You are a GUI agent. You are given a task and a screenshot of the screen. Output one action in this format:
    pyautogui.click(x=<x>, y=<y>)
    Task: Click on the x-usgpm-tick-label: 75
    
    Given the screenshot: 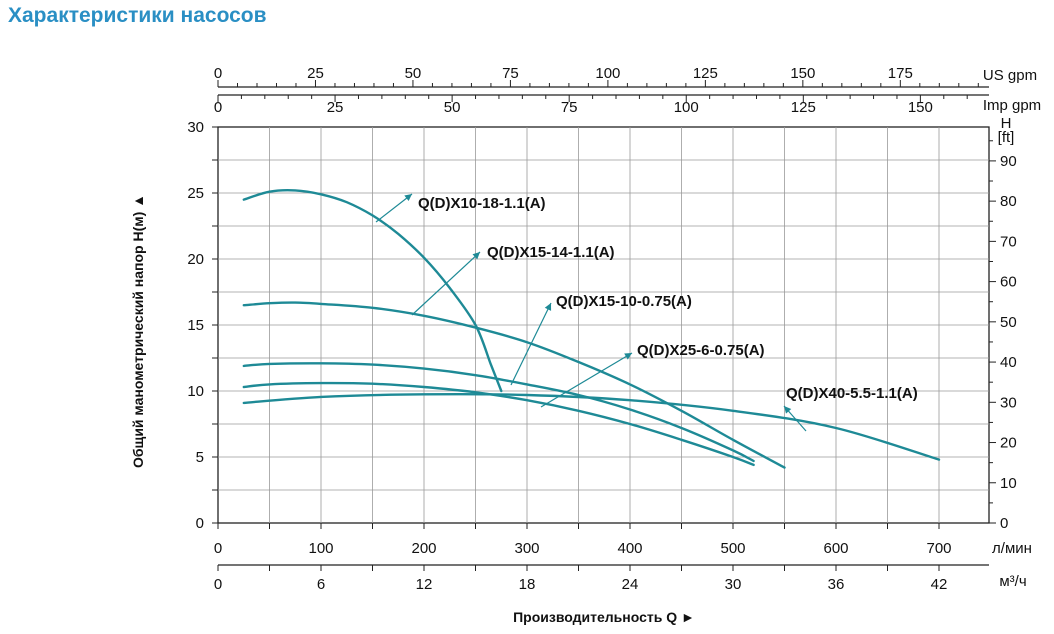 What is the action you would take?
    pyautogui.click(x=510, y=73)
    